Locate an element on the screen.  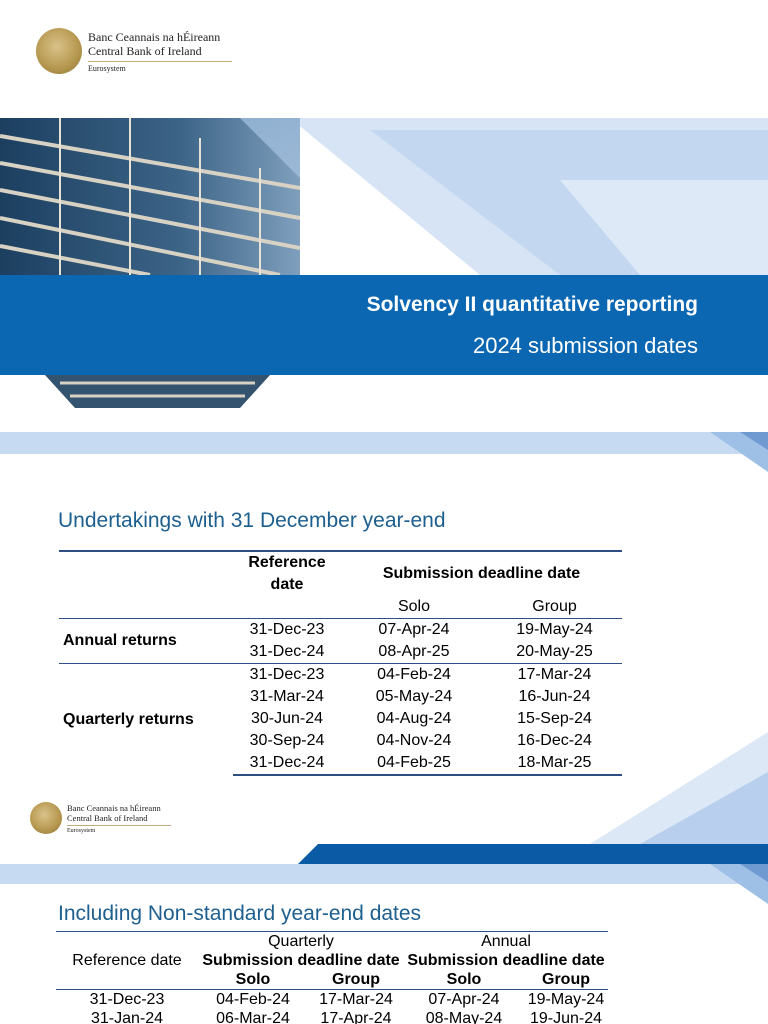
col-quarterly-group: Group is located at coordinates (356, 980).